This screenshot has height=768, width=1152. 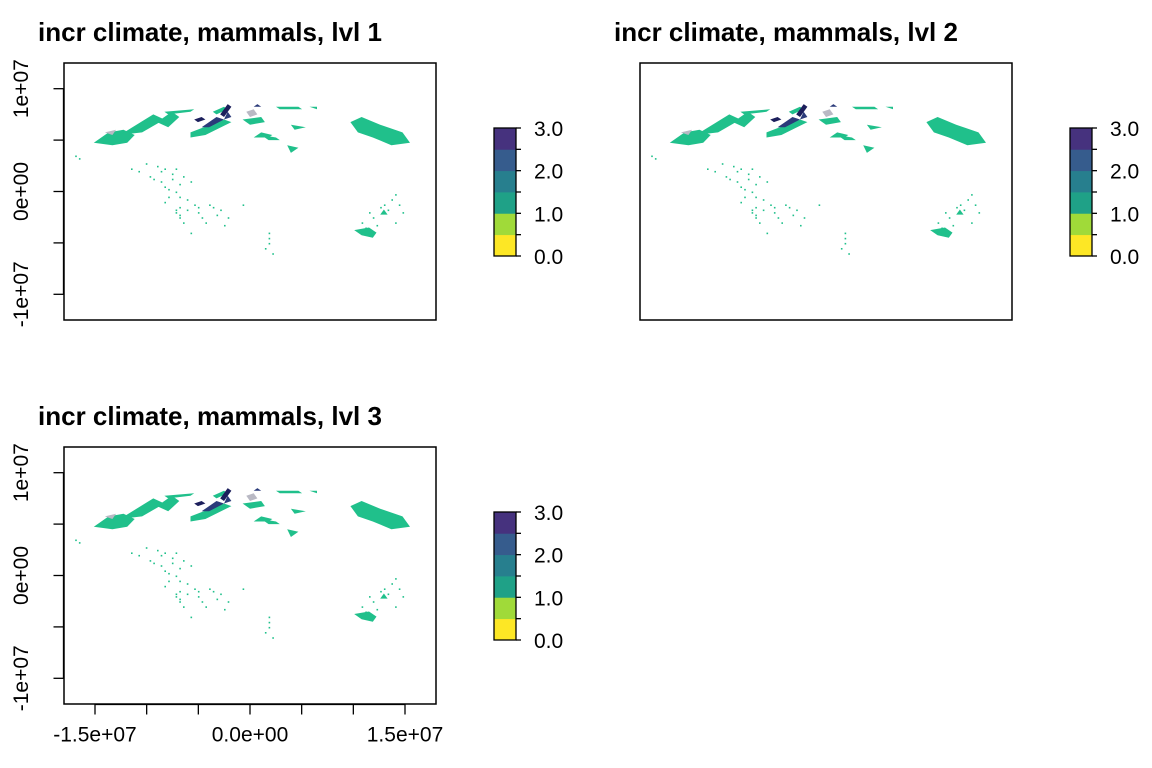 What do you see at coordinates (1124, 172) in the screenshot?
I see `legend-tick-label: 2.0` at bounding box center [1124, 172].